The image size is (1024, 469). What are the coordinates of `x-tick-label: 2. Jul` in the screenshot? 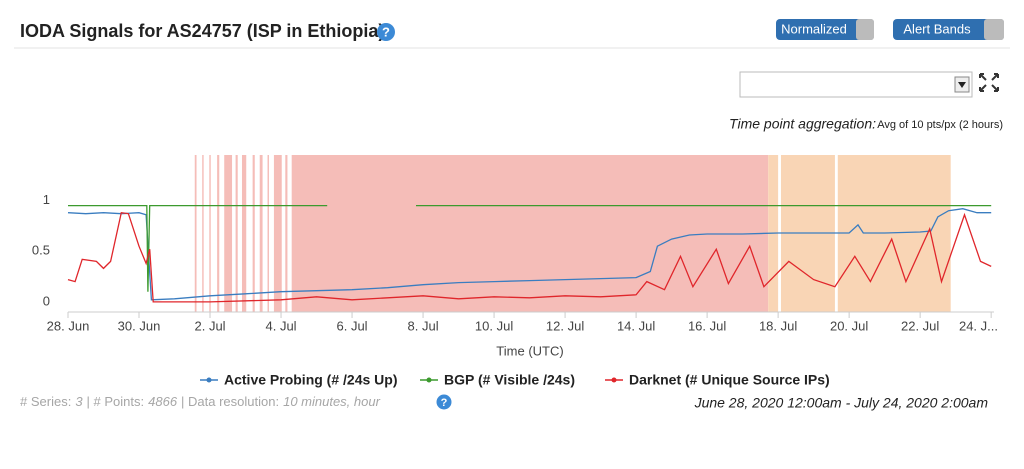 It's located at (209, 325).